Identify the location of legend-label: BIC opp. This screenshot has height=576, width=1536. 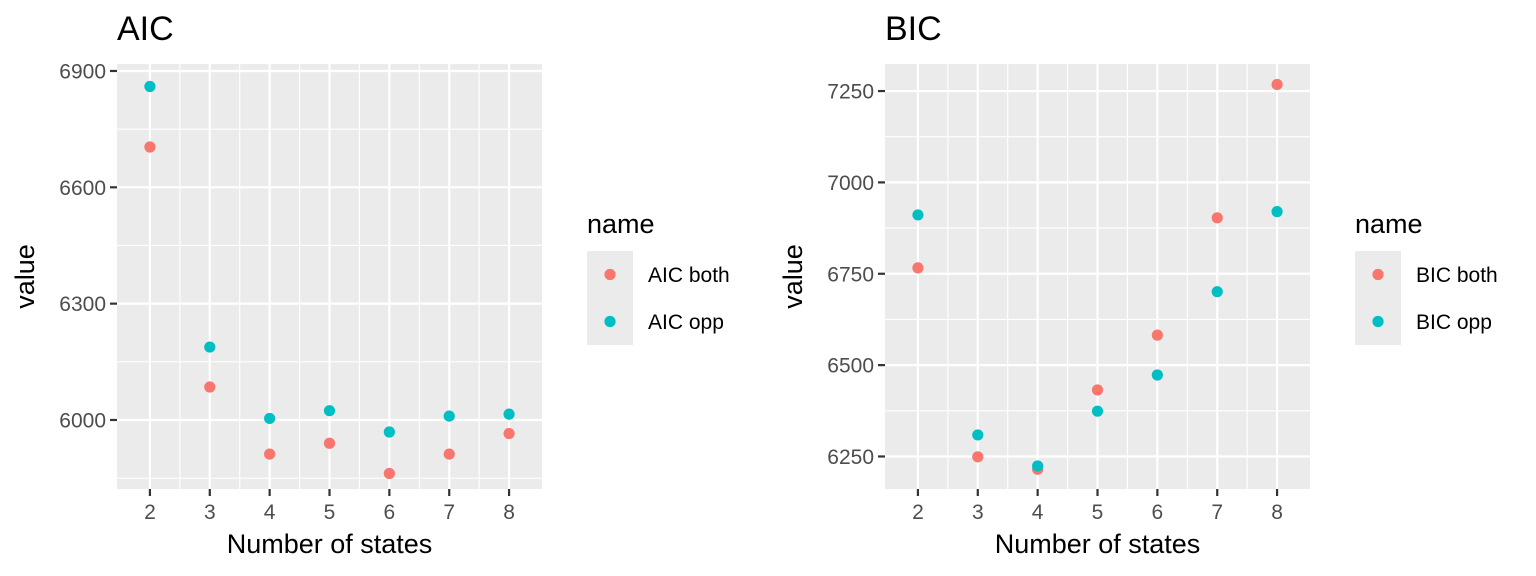
(1454, 322).